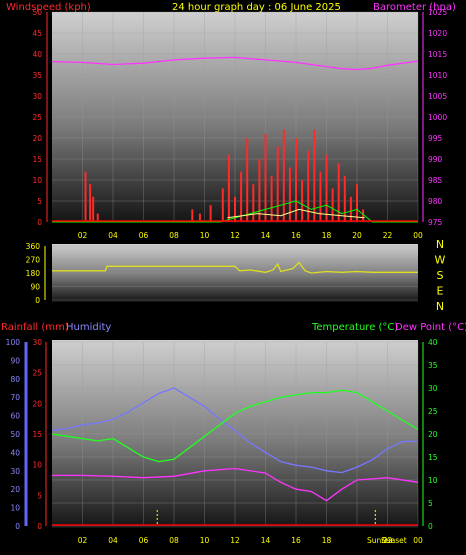 Image resolution: width=466 pixels, height=555 pixels. What do you see at coordinates (15, 416) in the screenshot?
I see `humidity-tick-label: 60` at bounding box center [15, 416].